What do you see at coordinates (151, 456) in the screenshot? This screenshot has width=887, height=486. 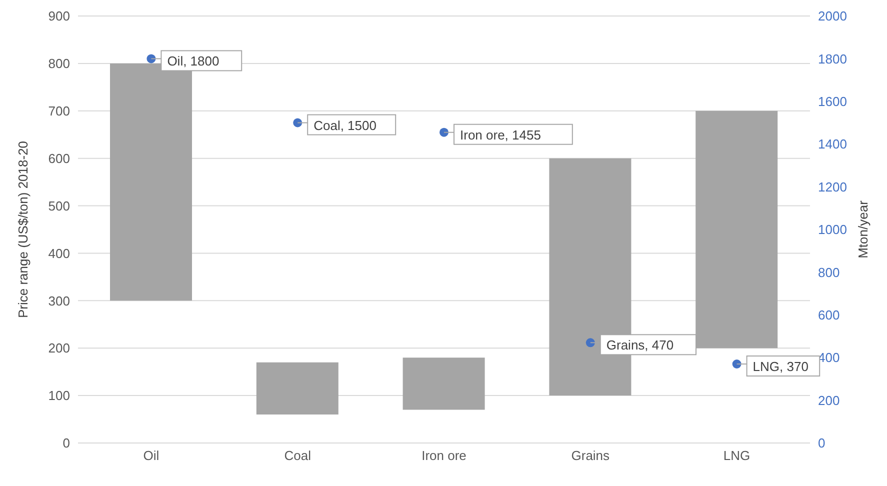 I see `x-tick-label: Oil` at bounding box center [151, 456].